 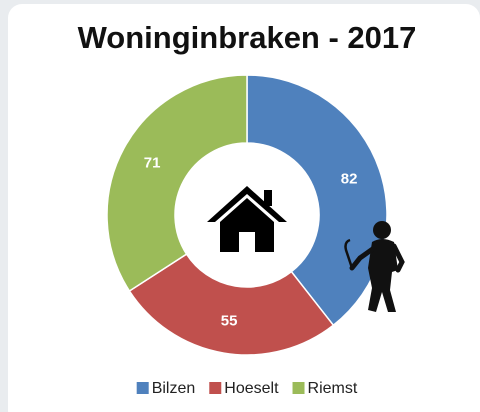 What do you see at coordinates (251, 388) in the screenshot?
I see `legend-label: Hoeselt` at bounding box center [251, 388].